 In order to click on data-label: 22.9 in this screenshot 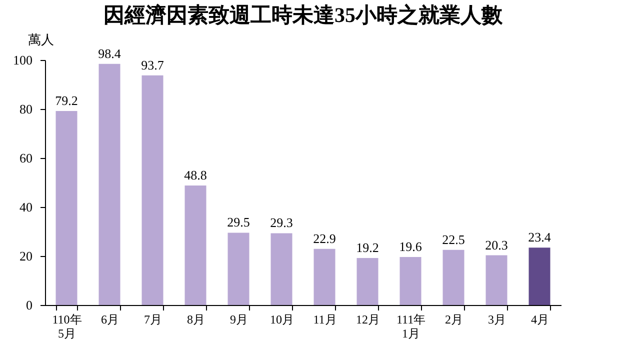, I will do `click(324, 238)`.